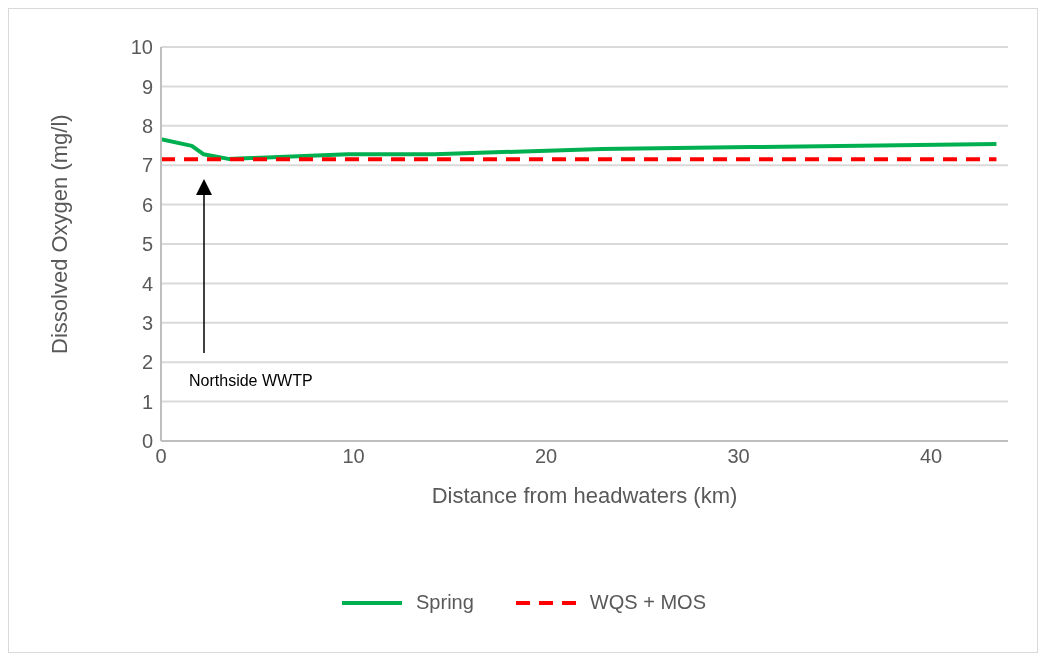  Describe the element at coordinates (647, 602) in the screenshot. I see `legend-label: WQS + MOS` at that location.